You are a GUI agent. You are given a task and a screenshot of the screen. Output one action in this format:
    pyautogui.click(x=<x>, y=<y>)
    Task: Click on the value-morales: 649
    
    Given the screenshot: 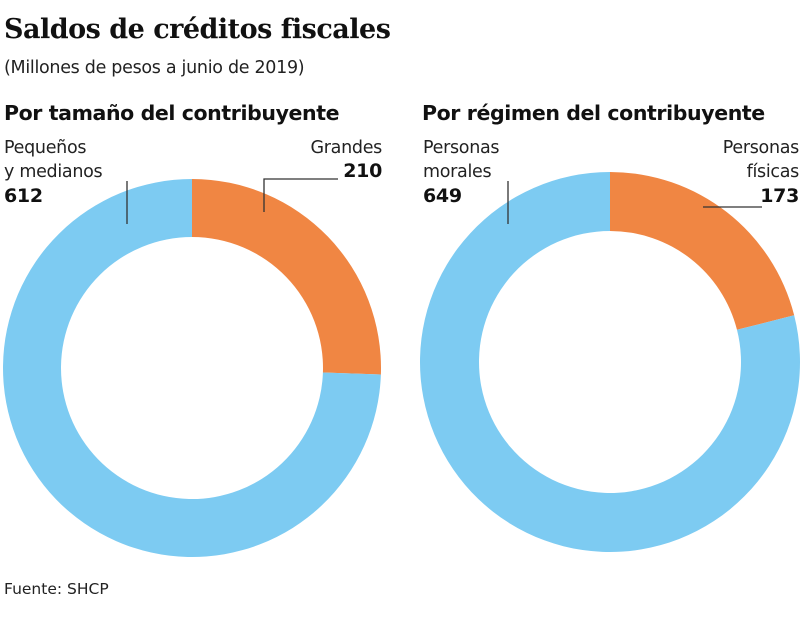 What is the action you would take?
    pyautogui.click(x=442, y=196)
    